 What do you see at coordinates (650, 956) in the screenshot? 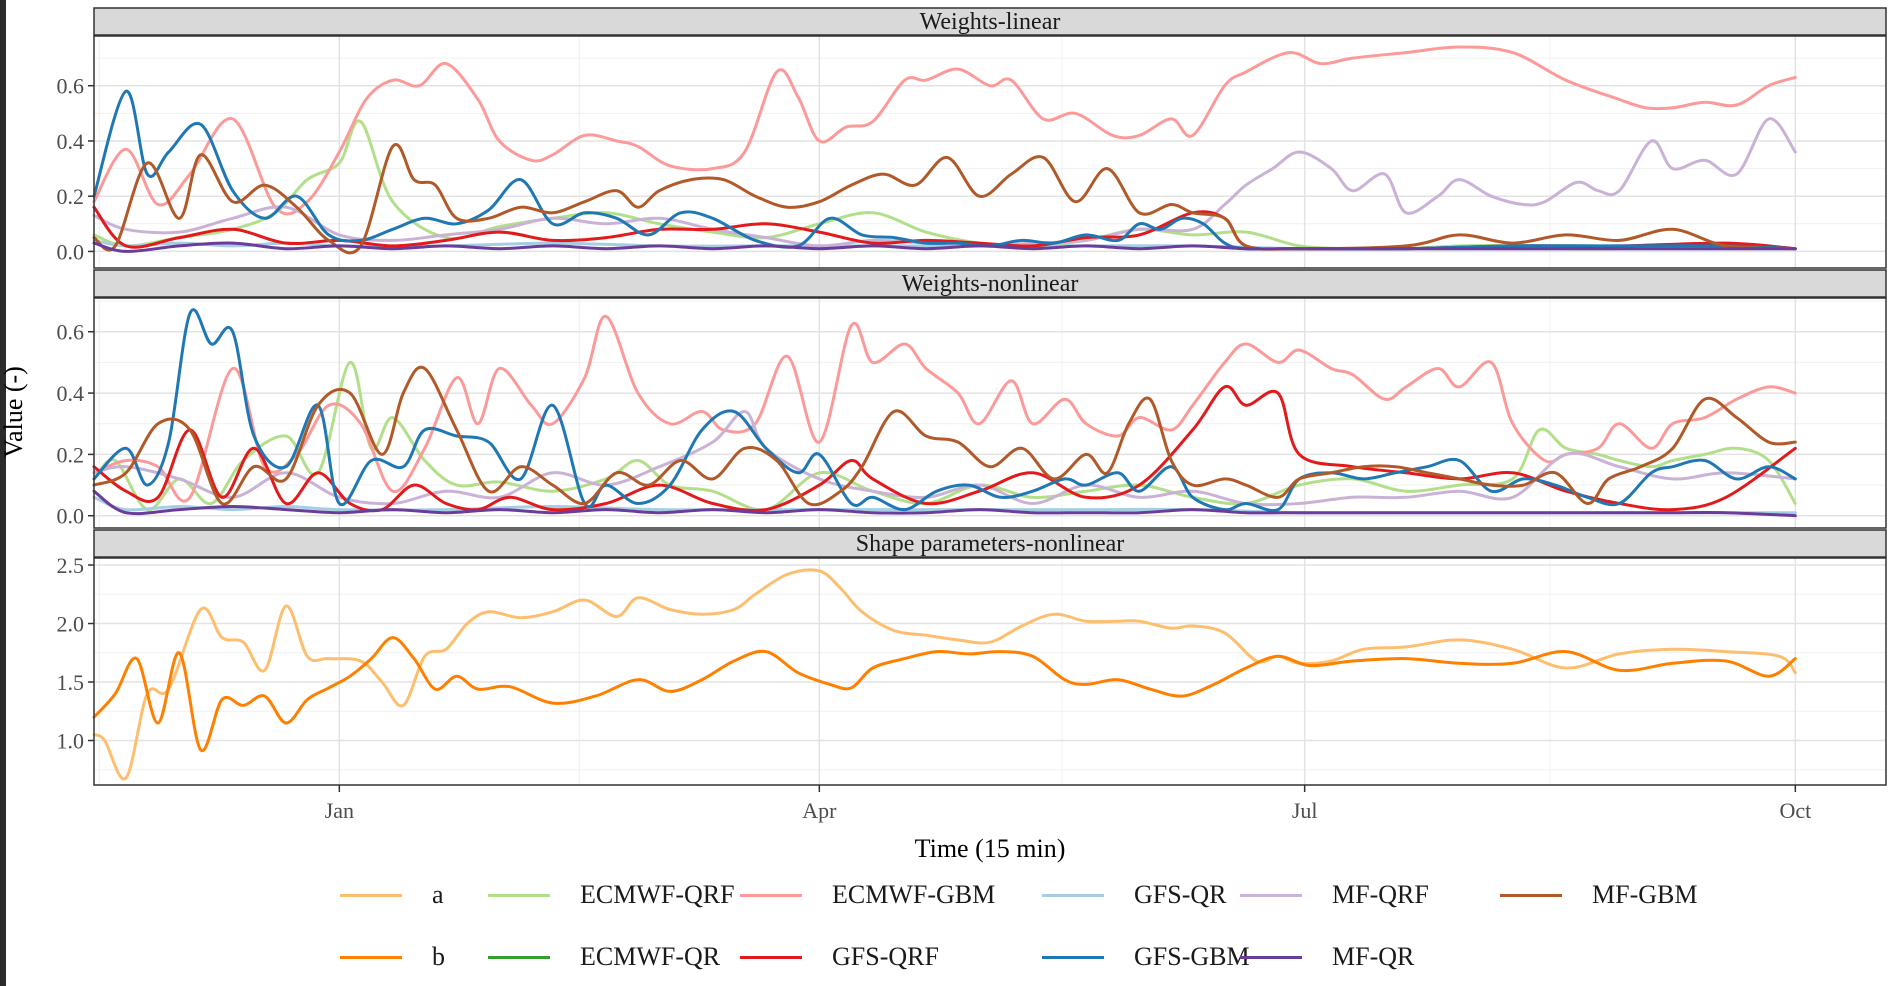
I see `legend-label: ECMWF-QR` at bounding box center [650, 956].